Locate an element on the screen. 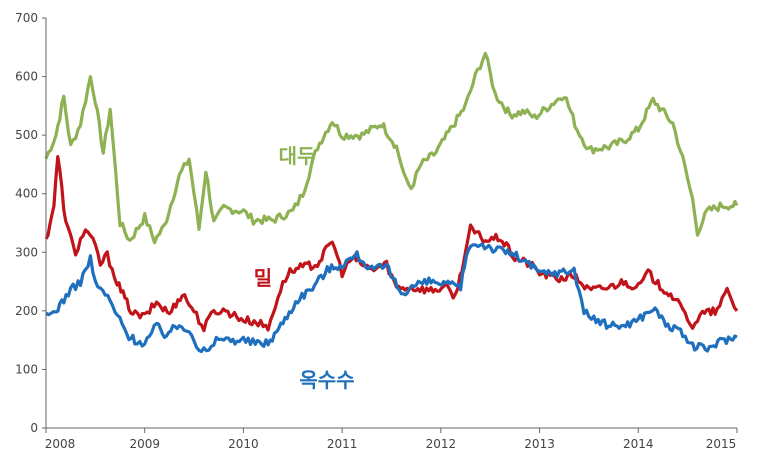  x-tick-label: 2011 is located at coordinates (342, 444).